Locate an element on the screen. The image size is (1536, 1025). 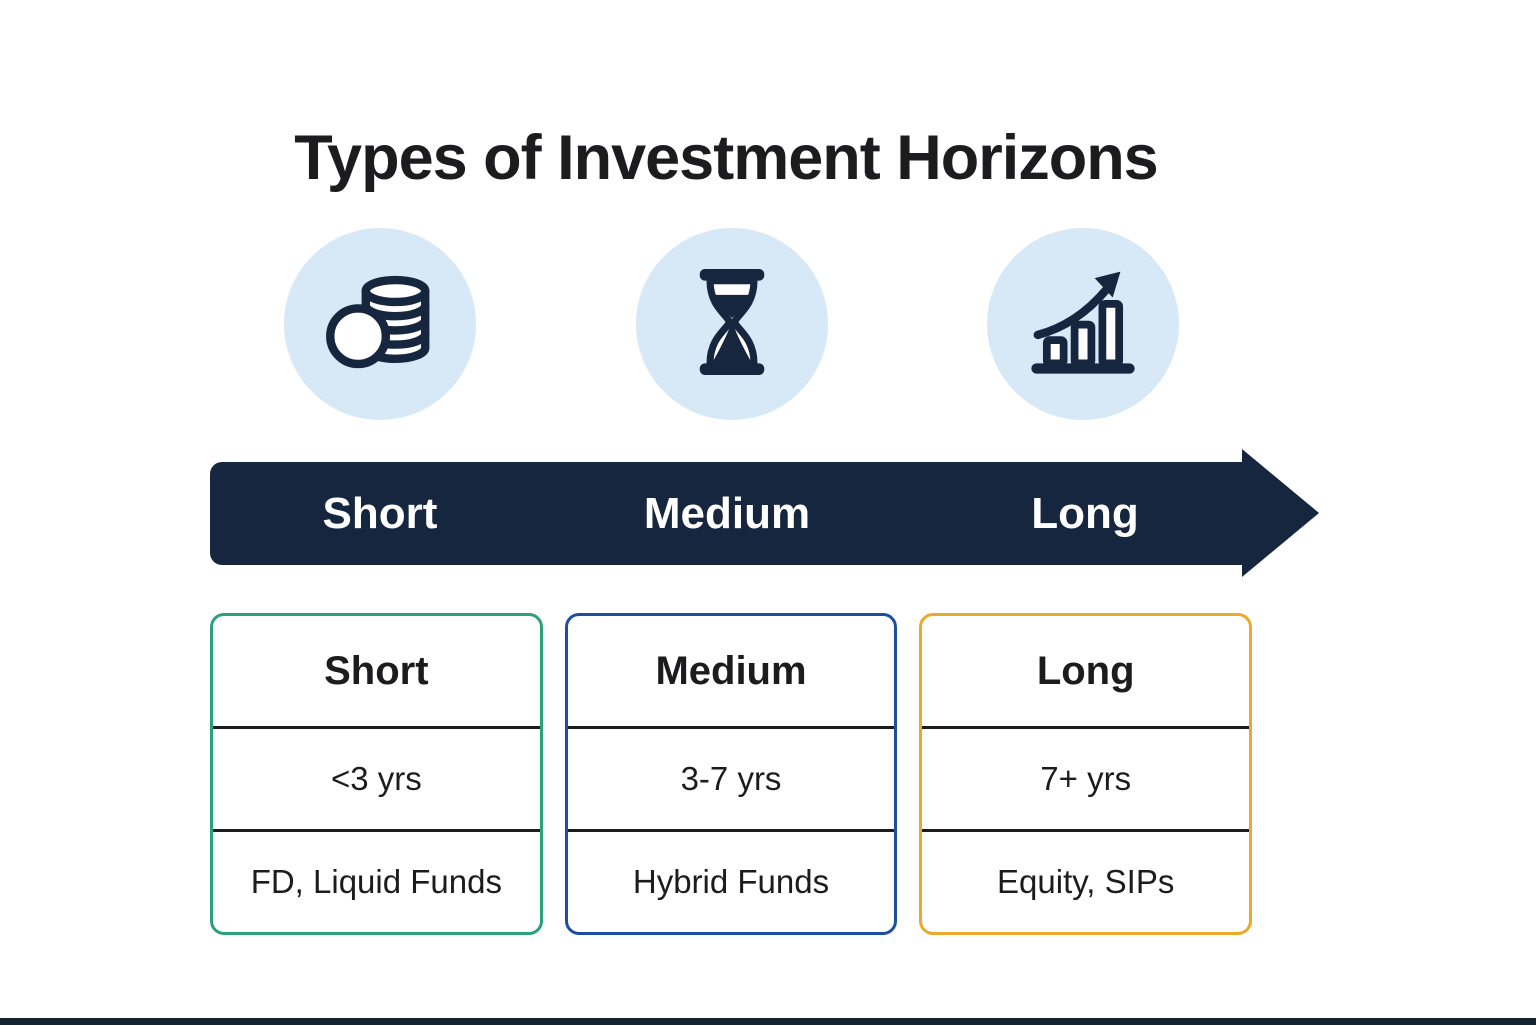
timeline-label-medium: Medium is located at coordinates (727, 513).